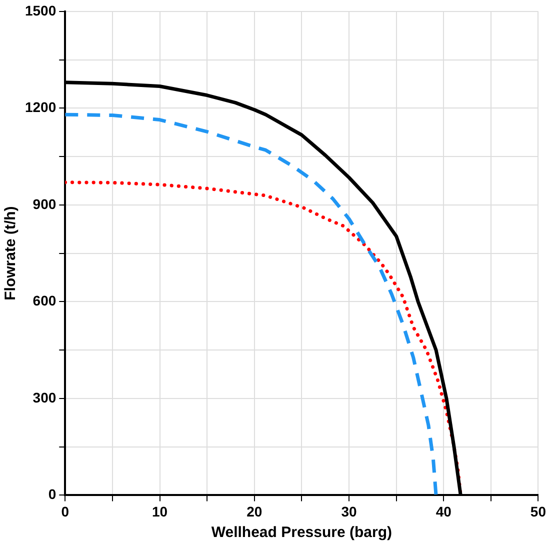 The height and width of the screenshot is (544, 549). What do you see at coordinates (538, 511) in the screenshot?
I see `x-tick-label: 50` at bounding box center [538, 511].